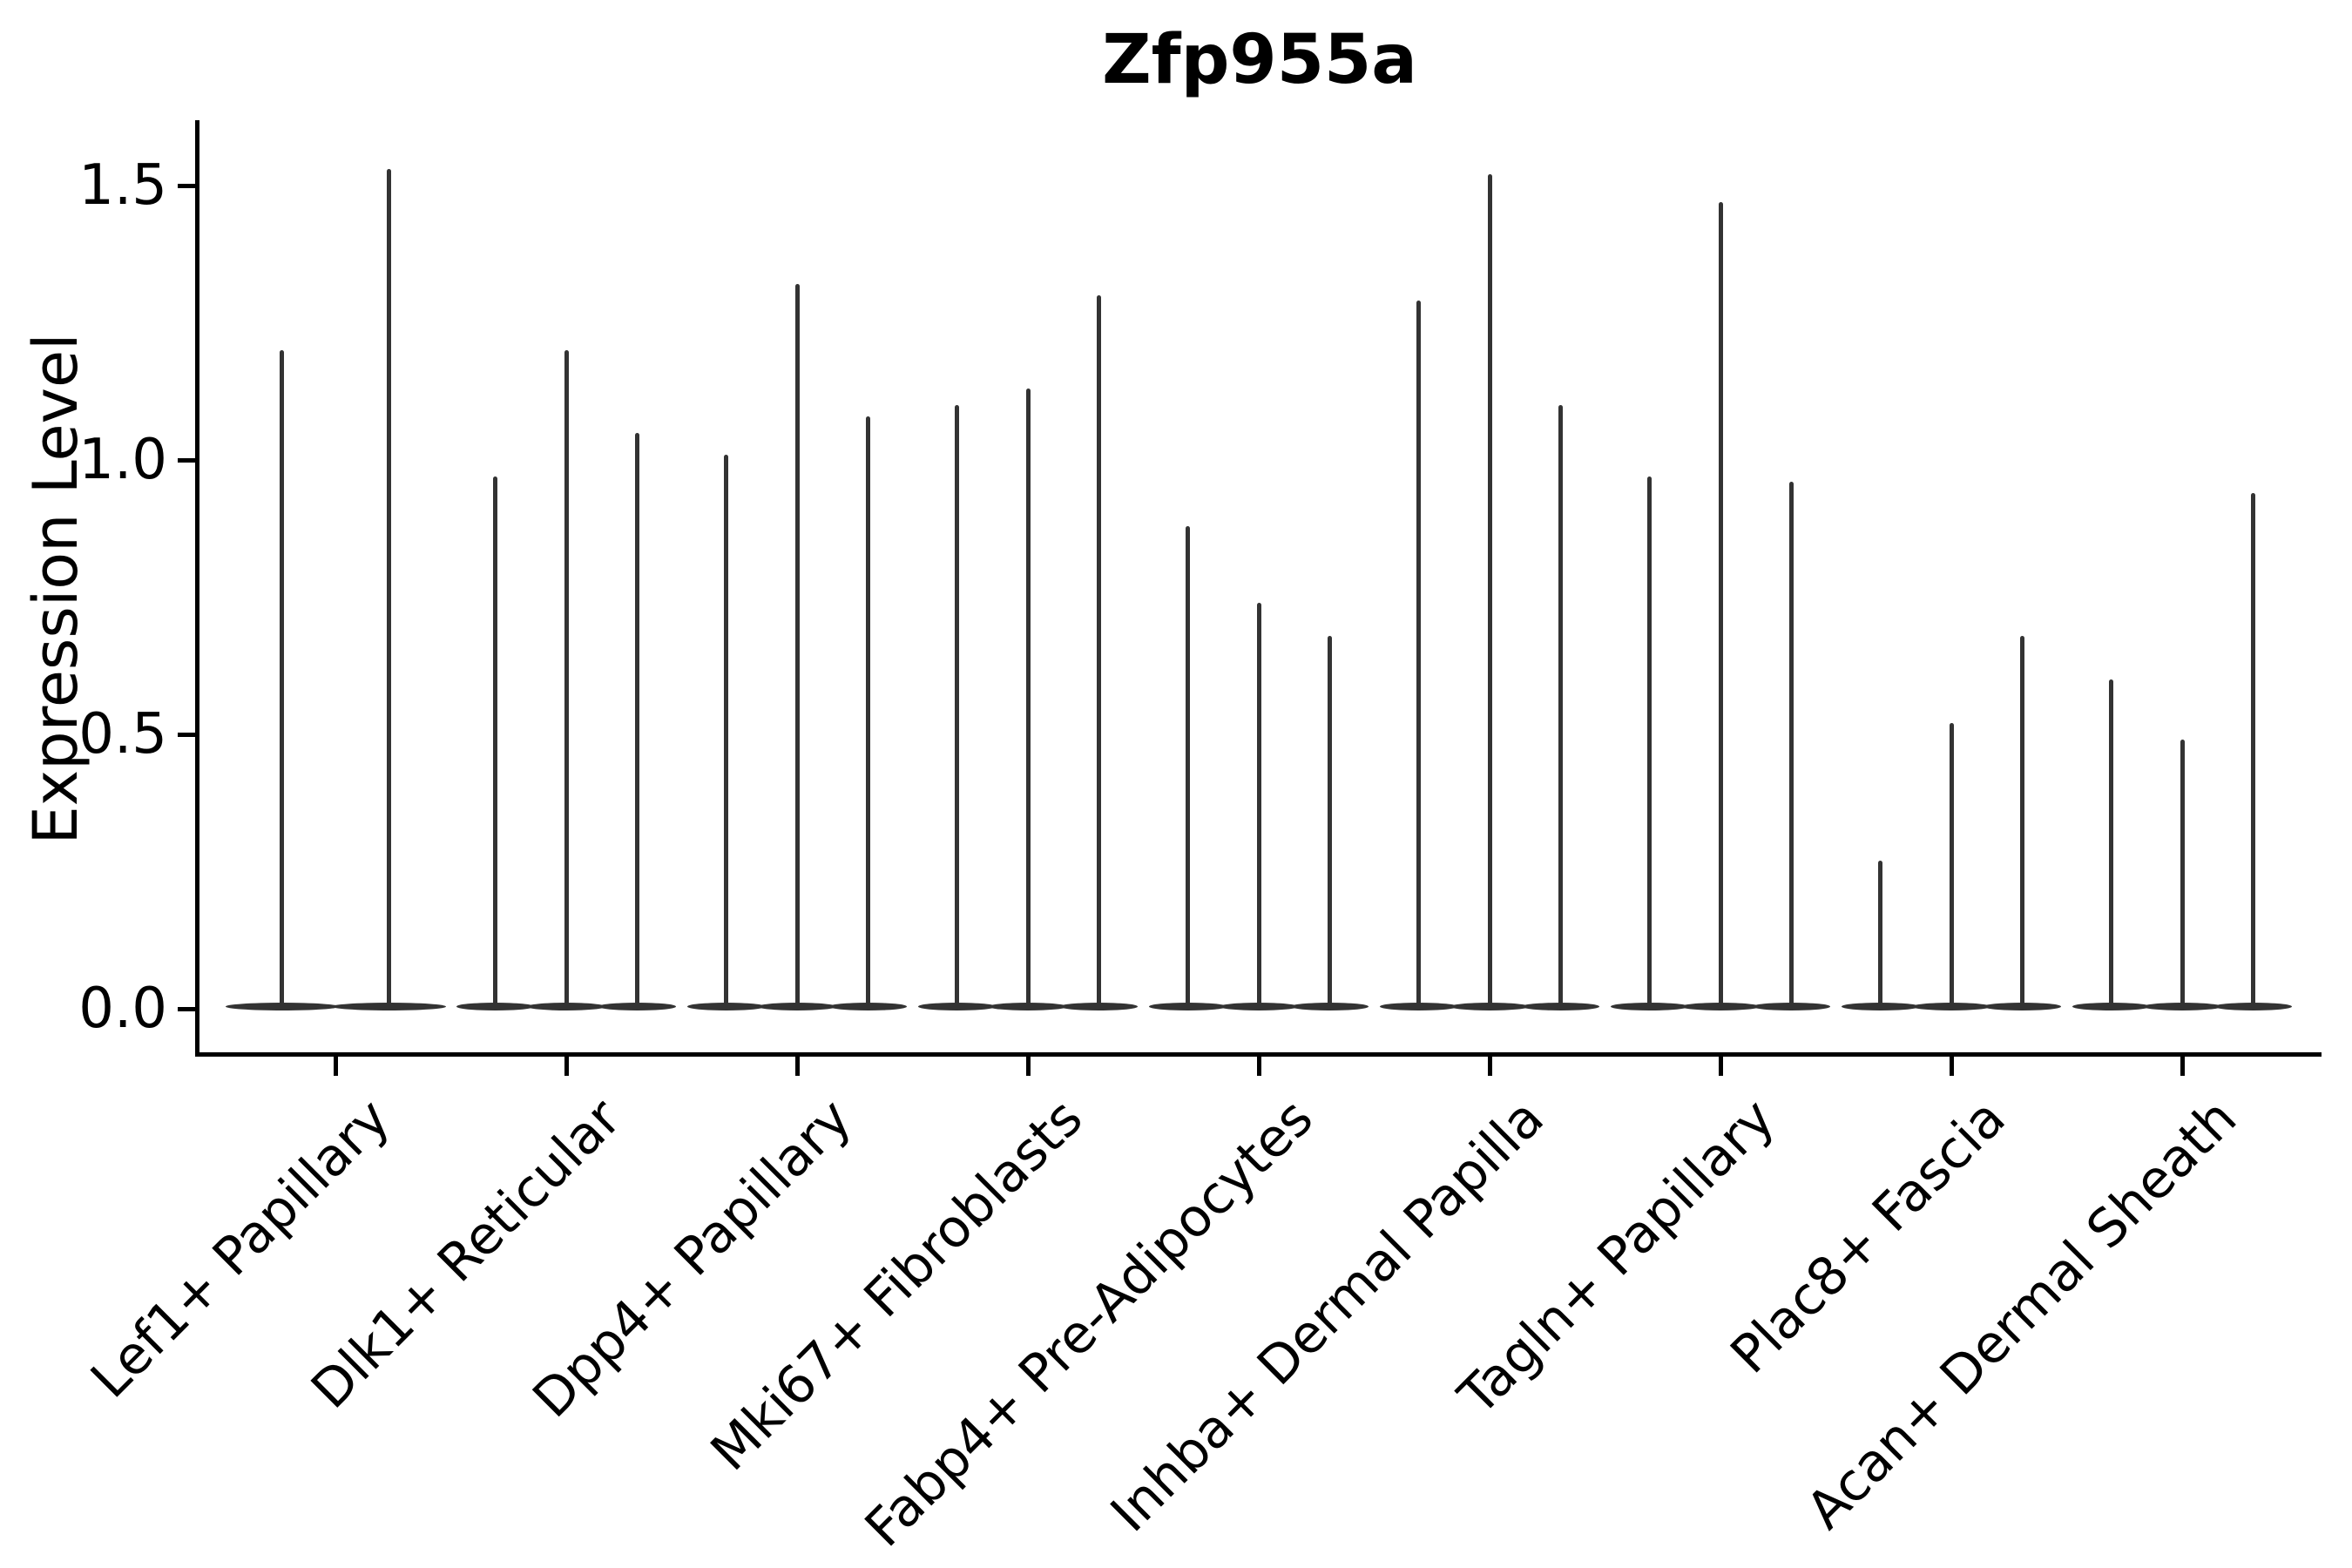 This screenshot has height=1568, width=2352. I want to click on y-tick-label: 0.5, so click(122, 734).